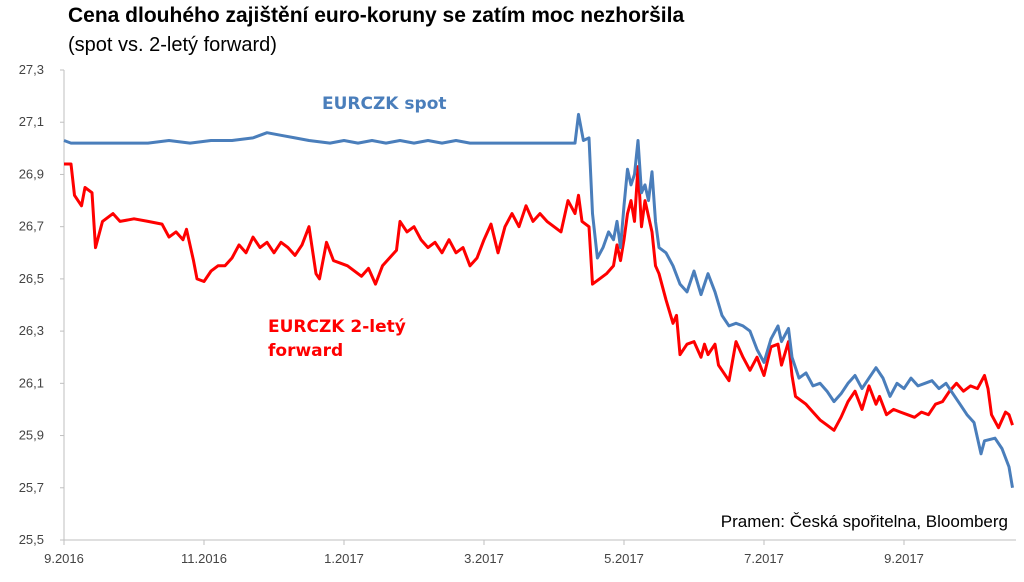  What do you see at coordinates (384, 104) in the screenshot?
I see `series-label-spot: EURCZK spot` at bounding box center [384, 104].